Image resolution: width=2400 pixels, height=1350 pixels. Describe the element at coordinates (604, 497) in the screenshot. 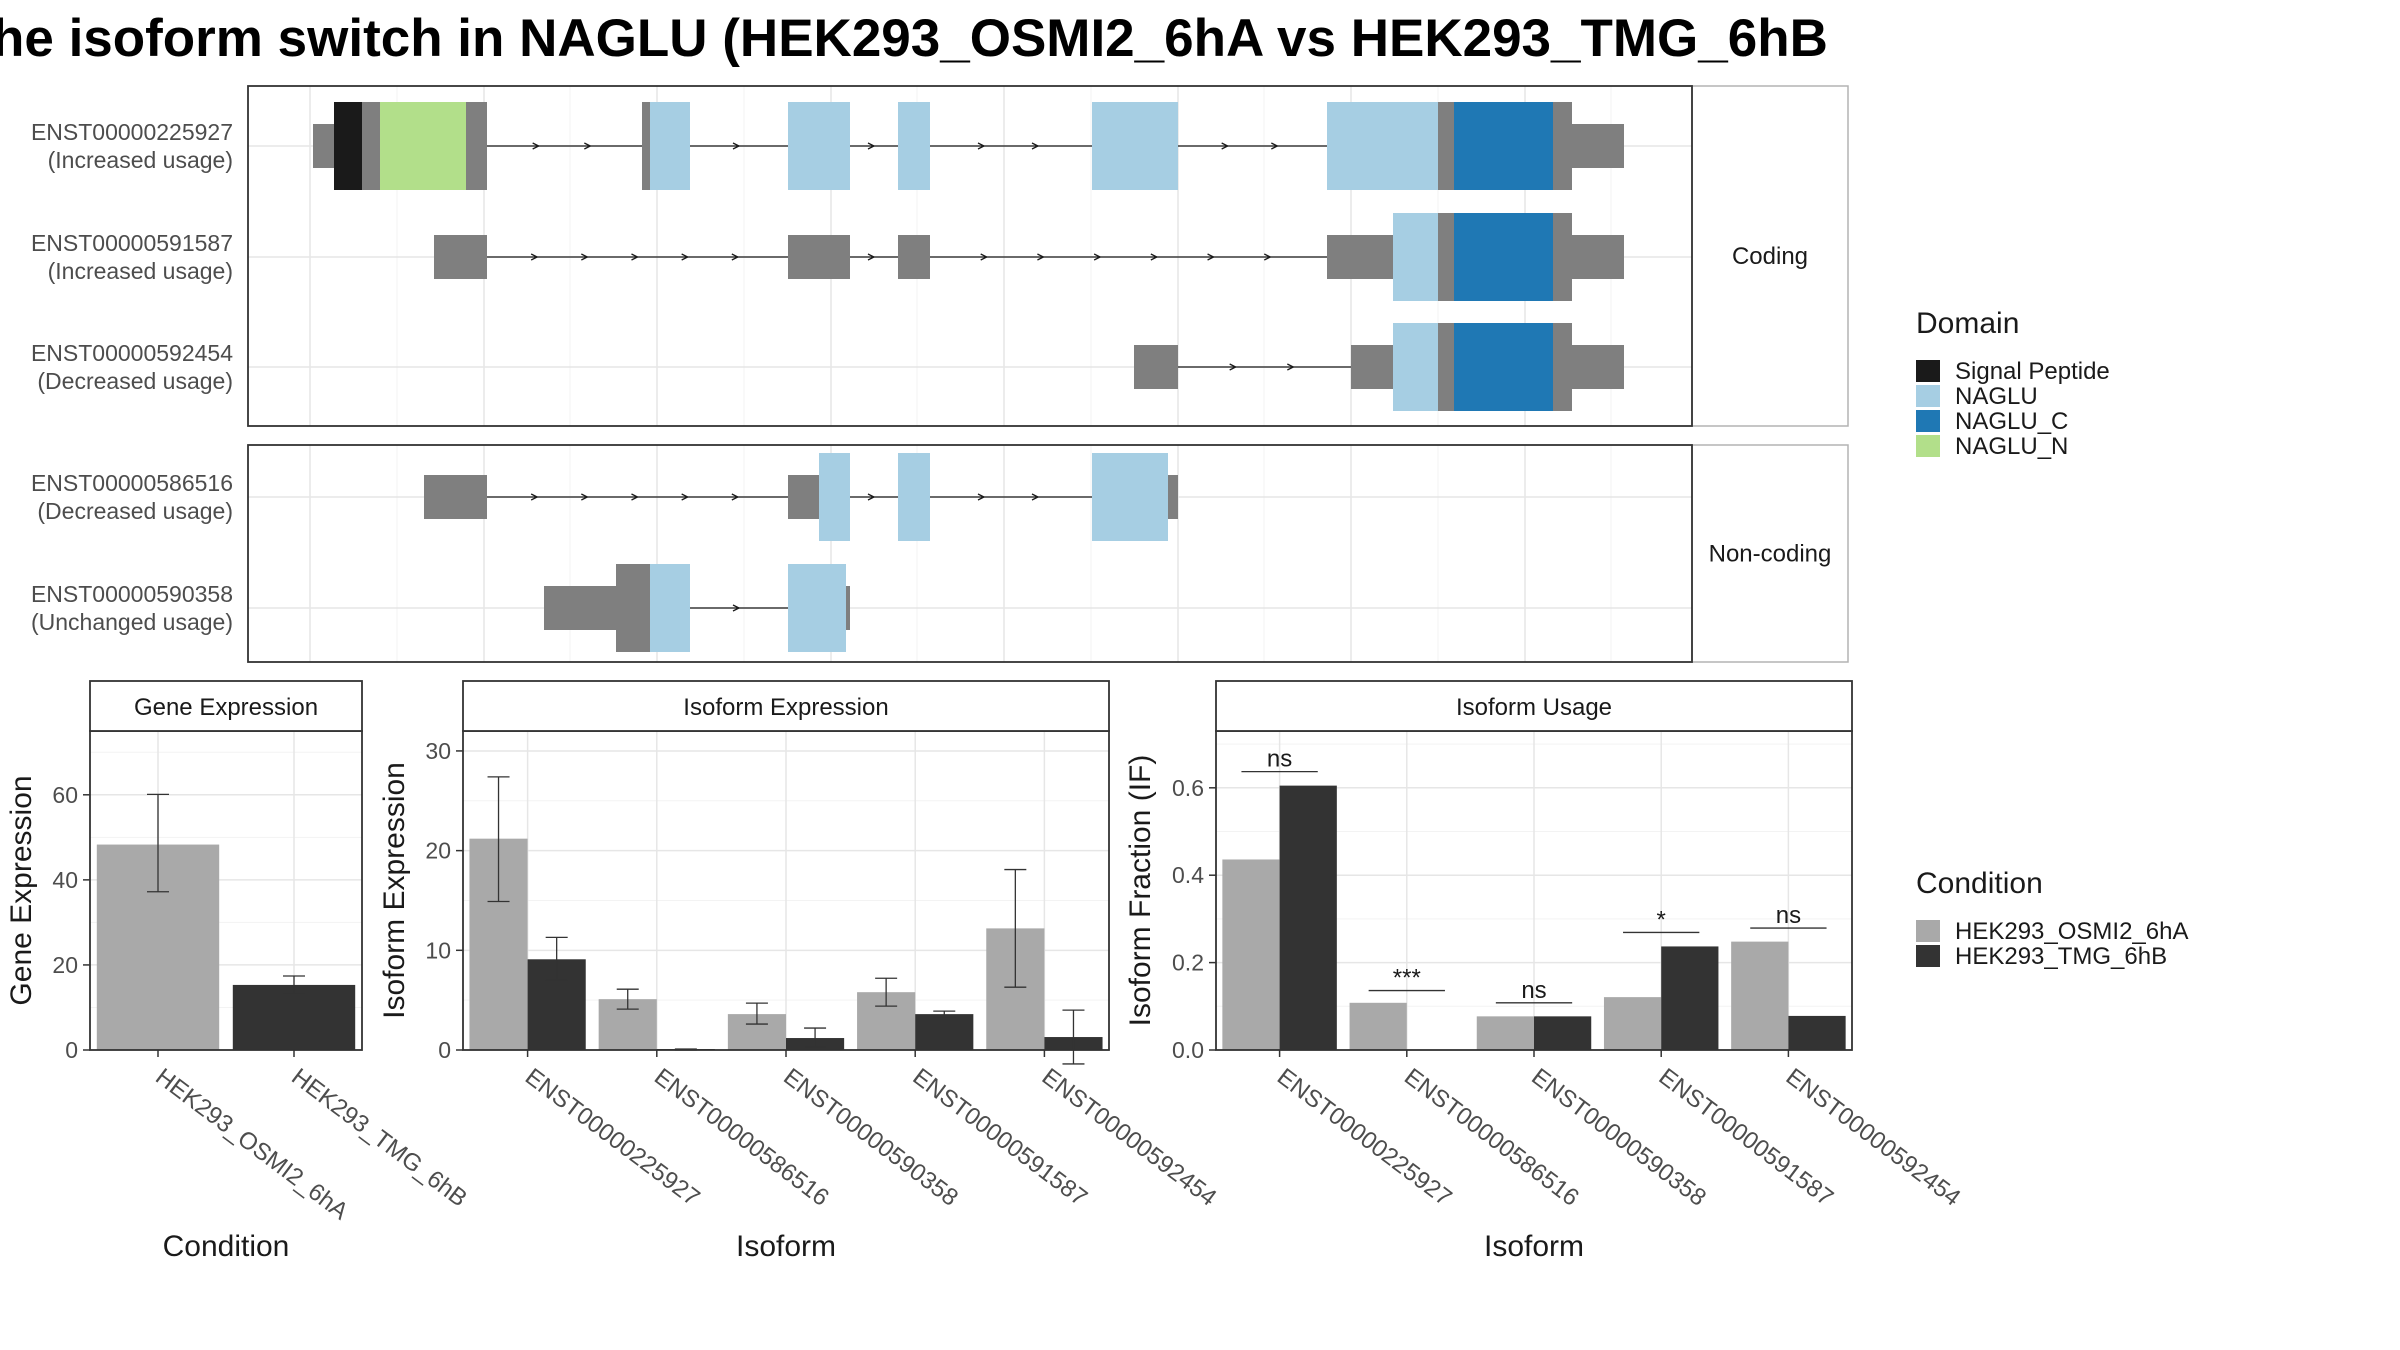

I see `transcript-row: ENST00000586516(Decreased usage)` at that location.